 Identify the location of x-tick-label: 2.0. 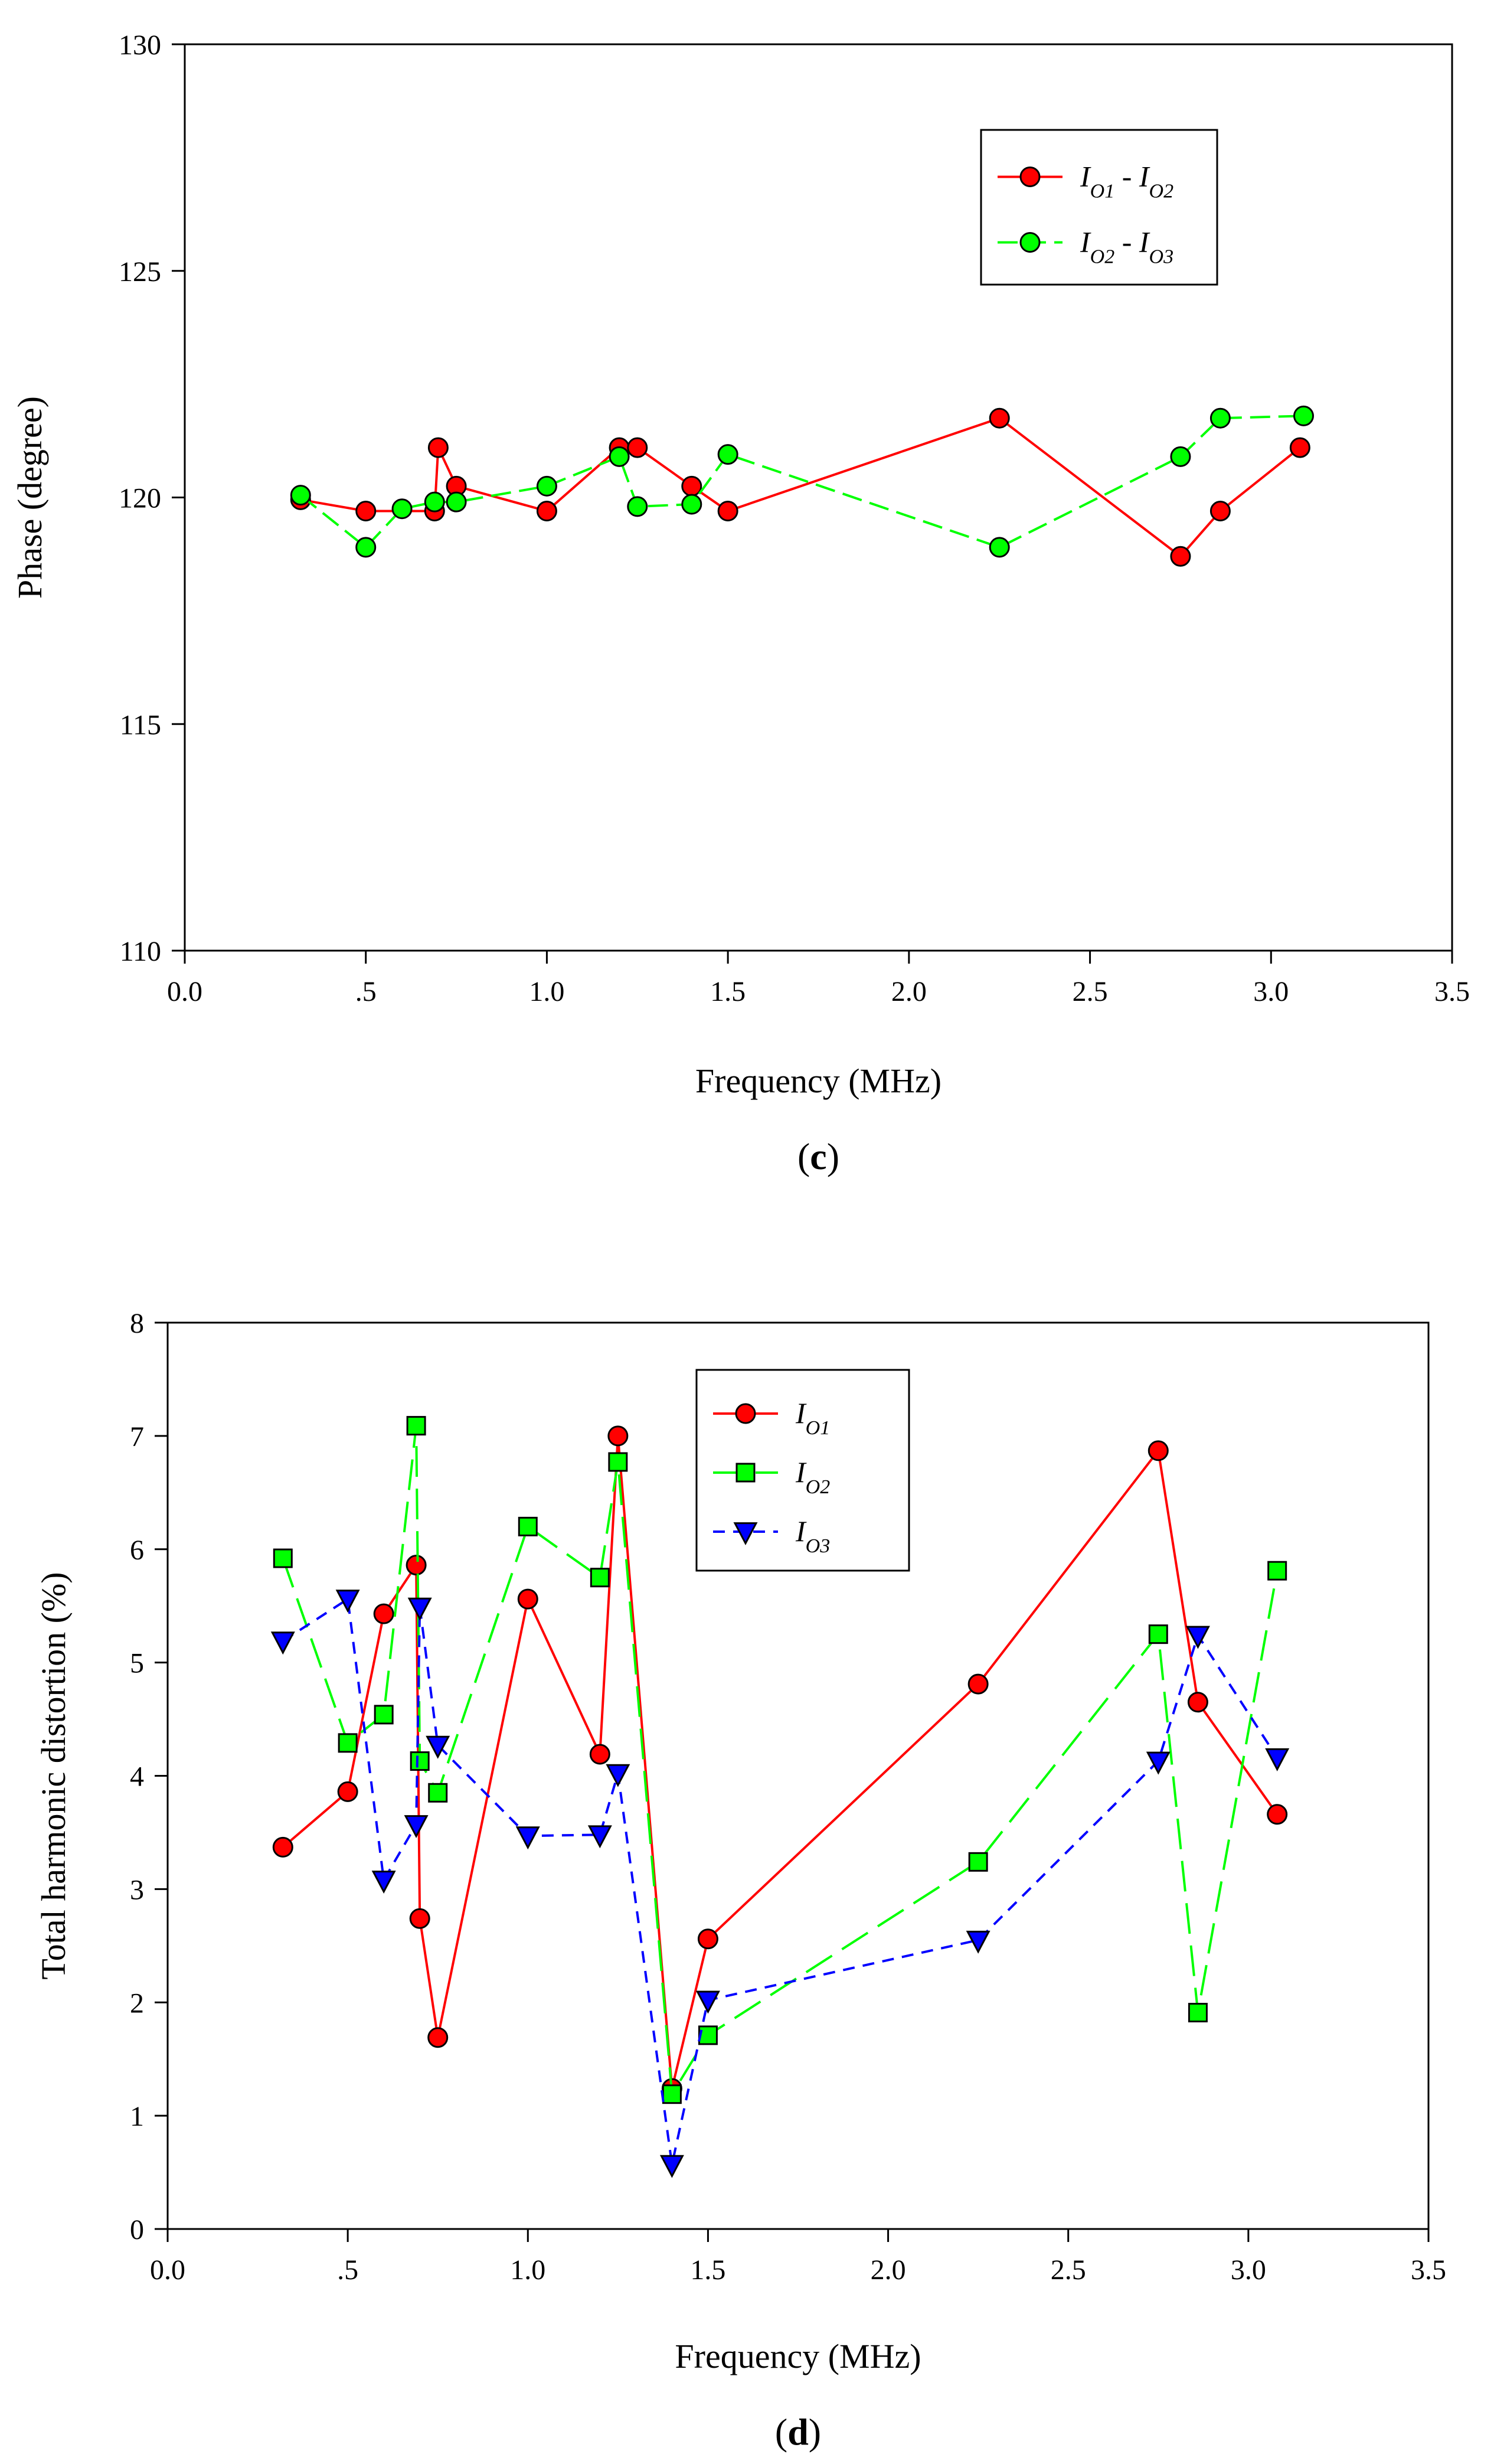
(909, 992).